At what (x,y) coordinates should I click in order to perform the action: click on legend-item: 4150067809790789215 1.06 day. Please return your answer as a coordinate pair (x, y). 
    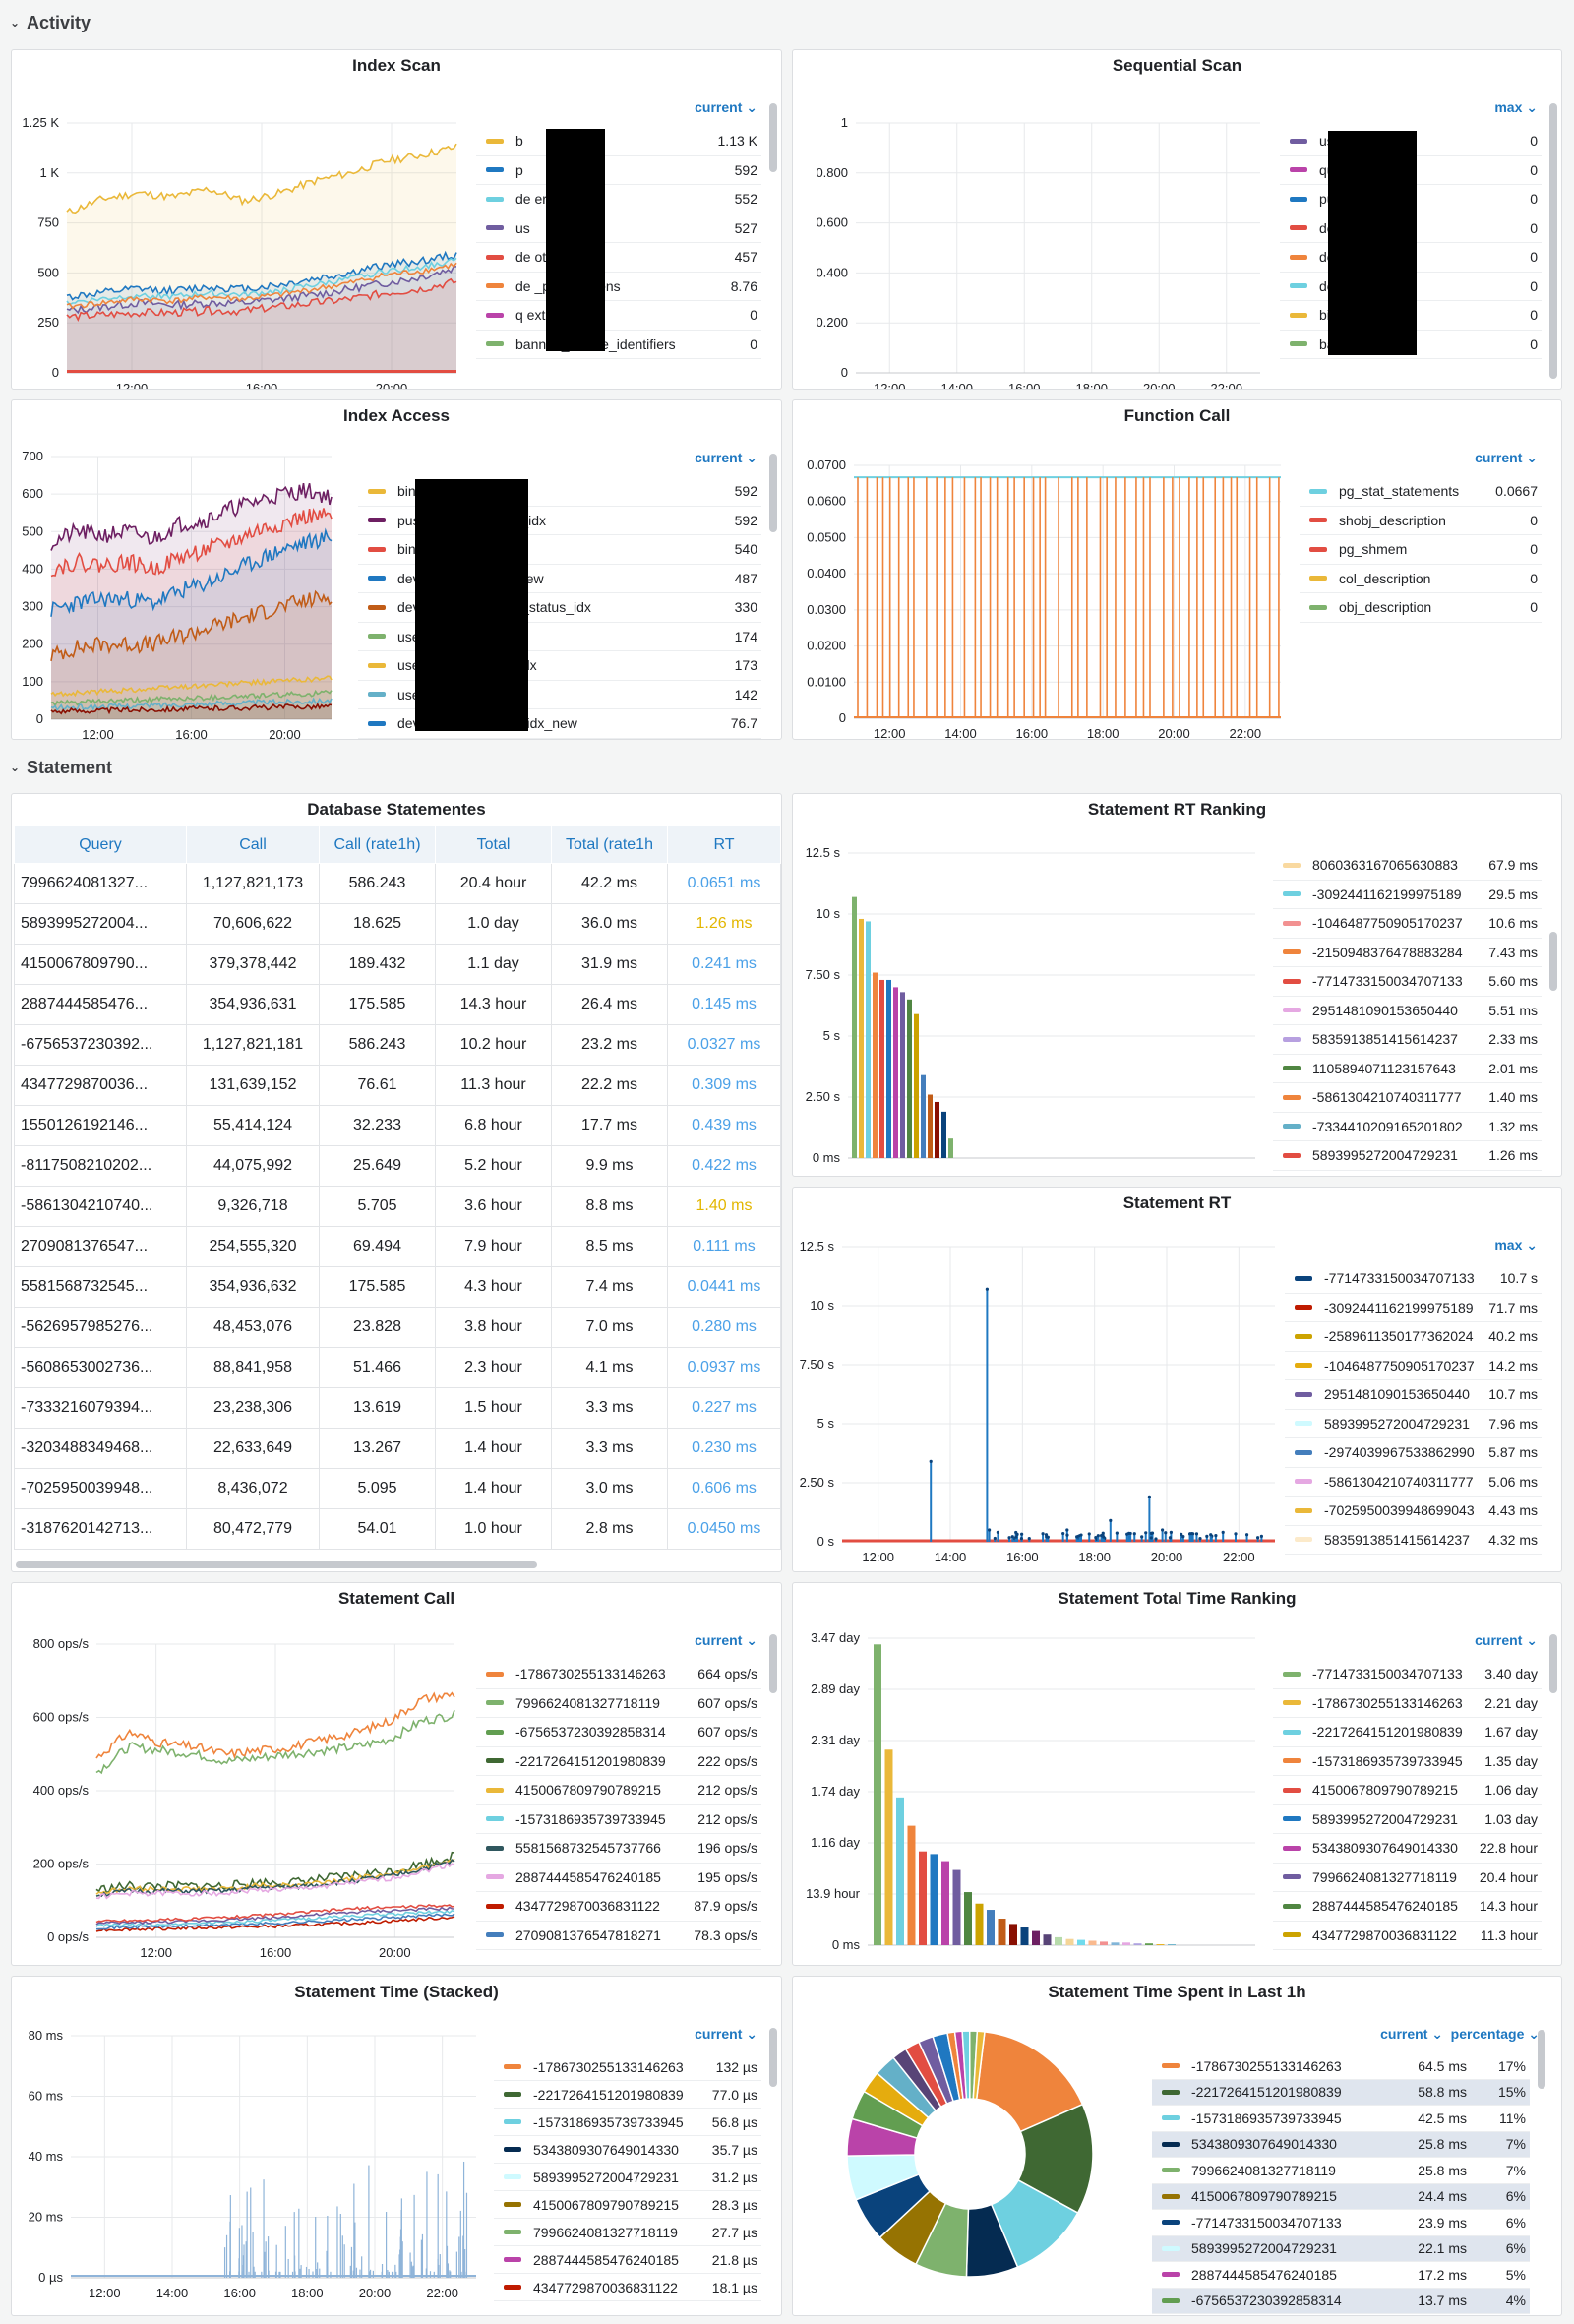
    Looking at the image, I should click on (1407, 1790).